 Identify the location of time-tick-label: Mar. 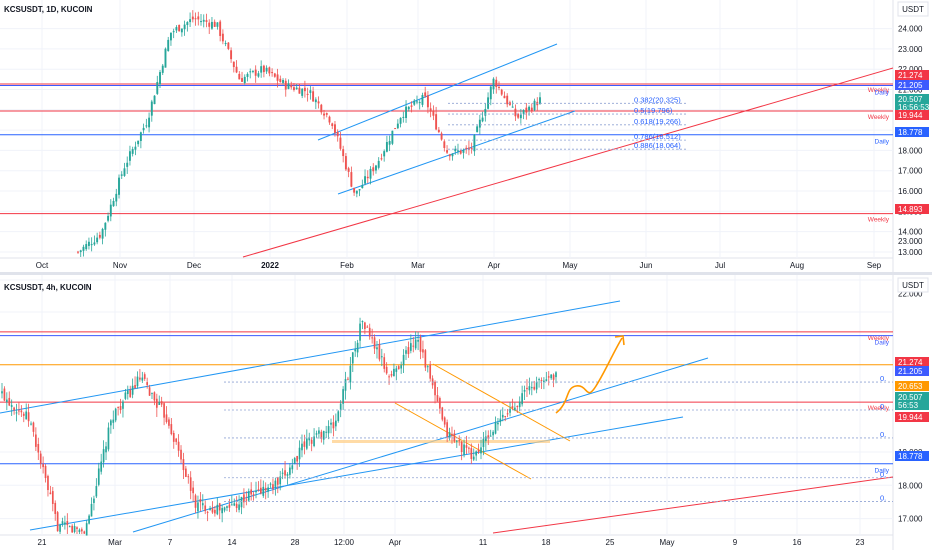
(418, 265).